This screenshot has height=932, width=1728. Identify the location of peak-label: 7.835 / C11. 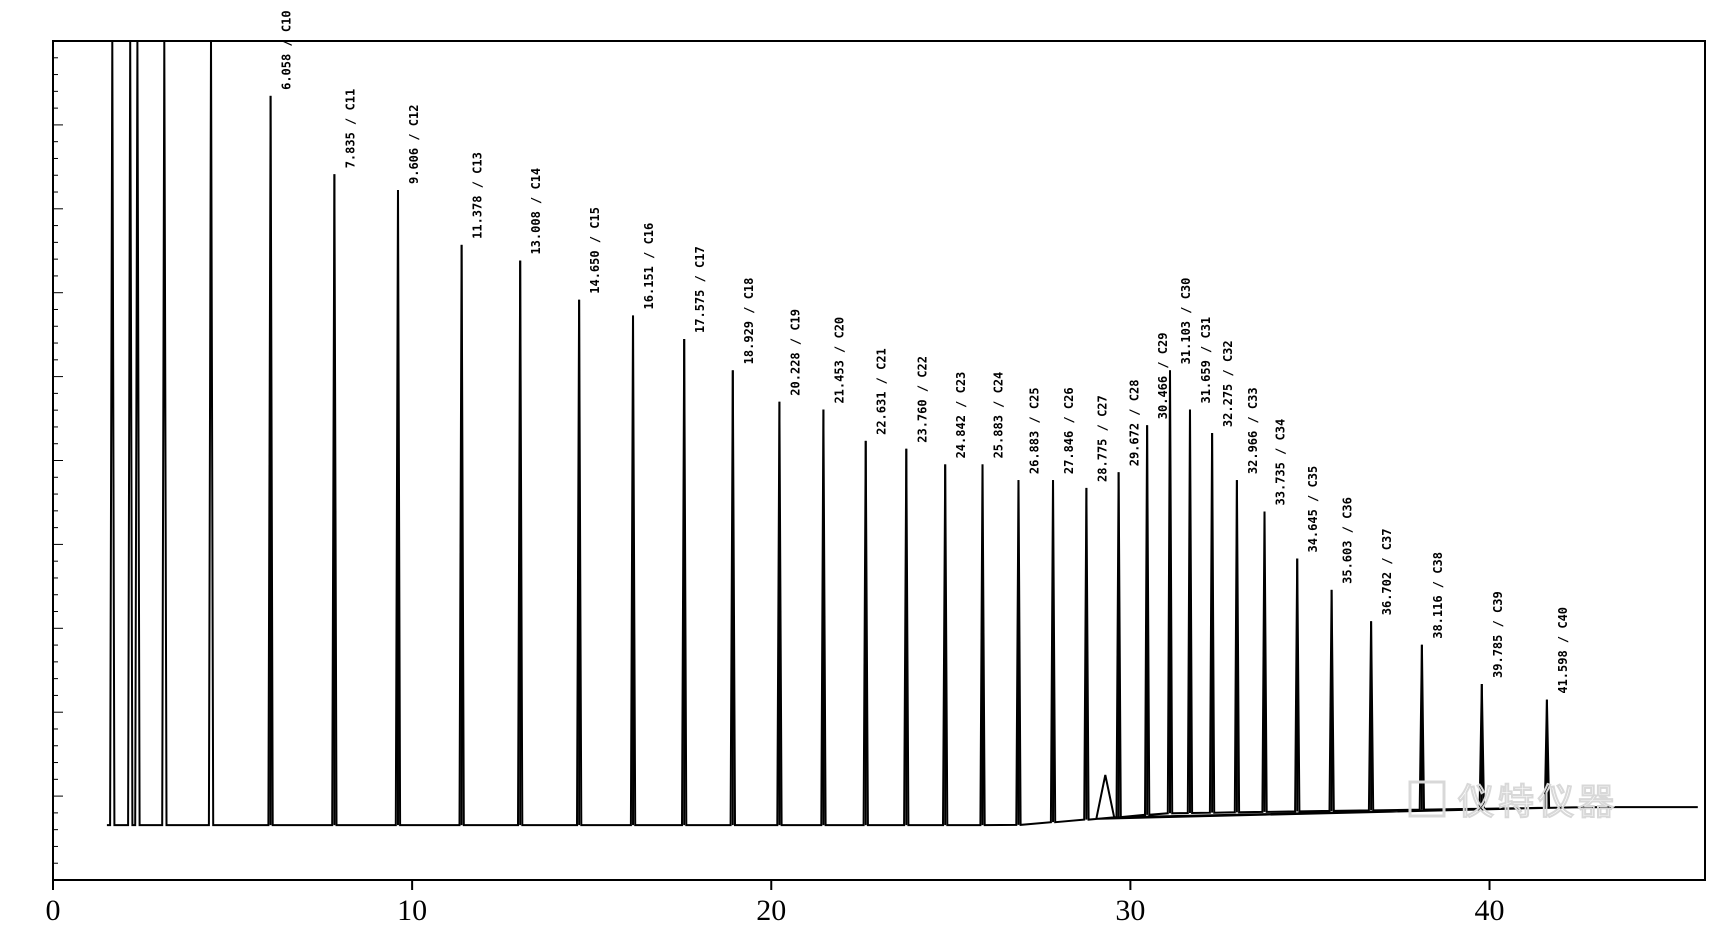
(350, 128).